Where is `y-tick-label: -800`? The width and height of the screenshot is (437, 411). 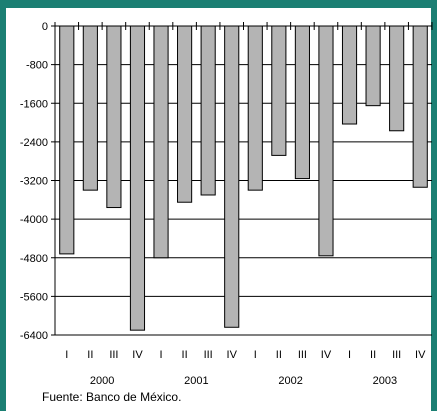
y-tick-label: -800 is located at coordinates (37, 66).